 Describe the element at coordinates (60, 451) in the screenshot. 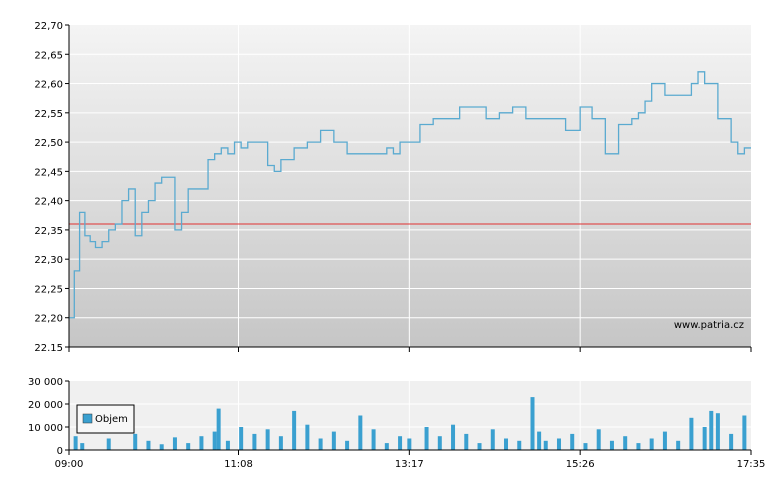

I see `volume-y-tick-label: 0` at that location.